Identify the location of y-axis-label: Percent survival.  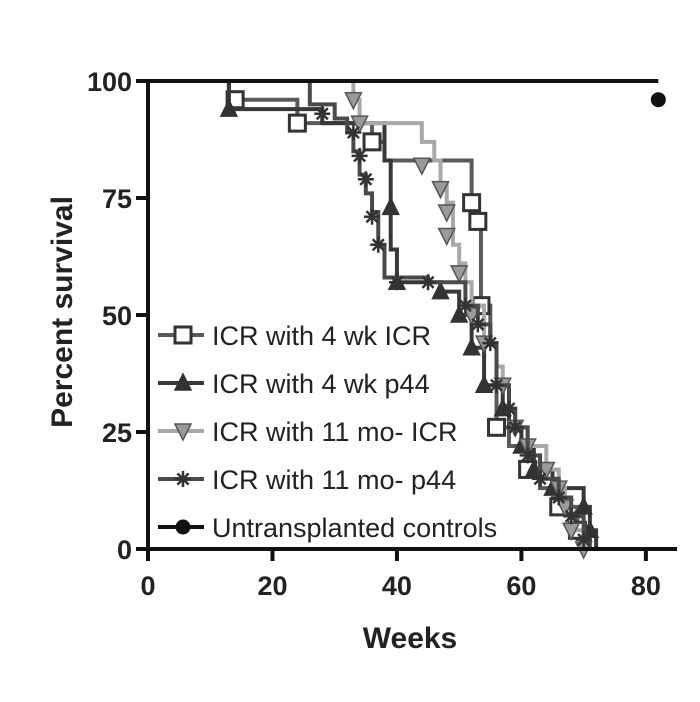
(62, 312).